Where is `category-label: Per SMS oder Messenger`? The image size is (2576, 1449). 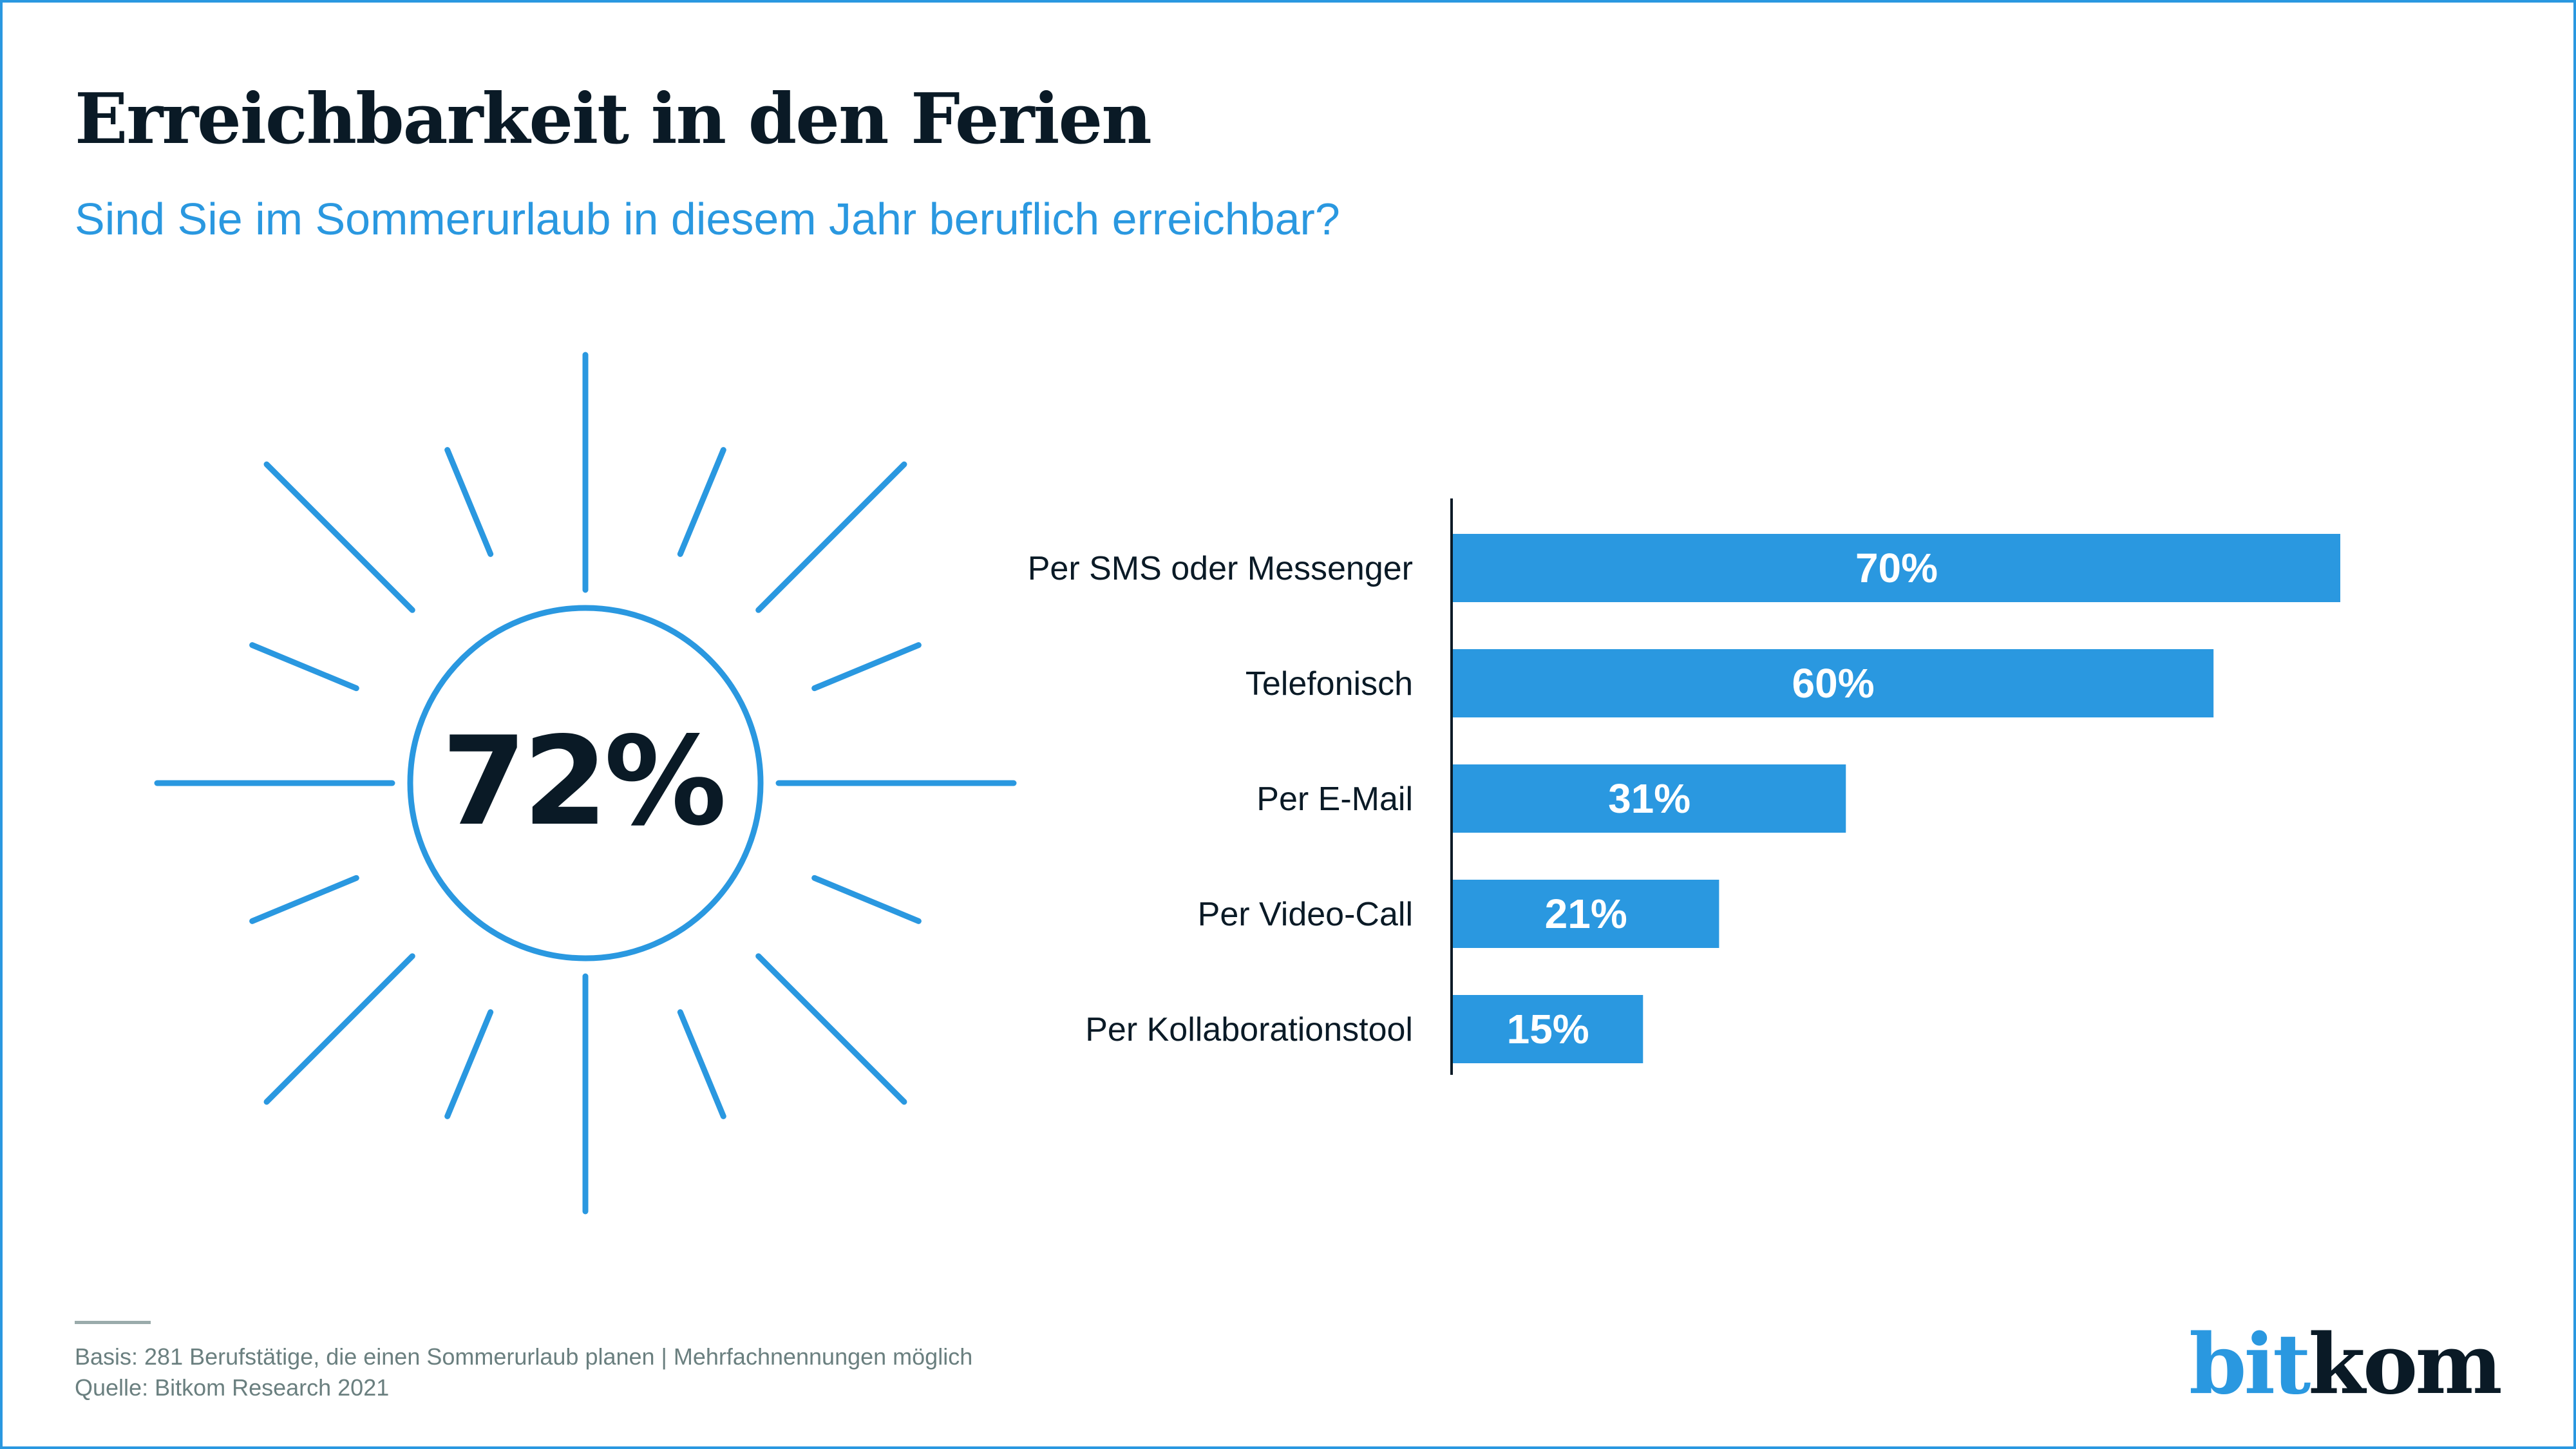
category-label: Per SMS oder Messenger is located at coordinates (1221, 569).